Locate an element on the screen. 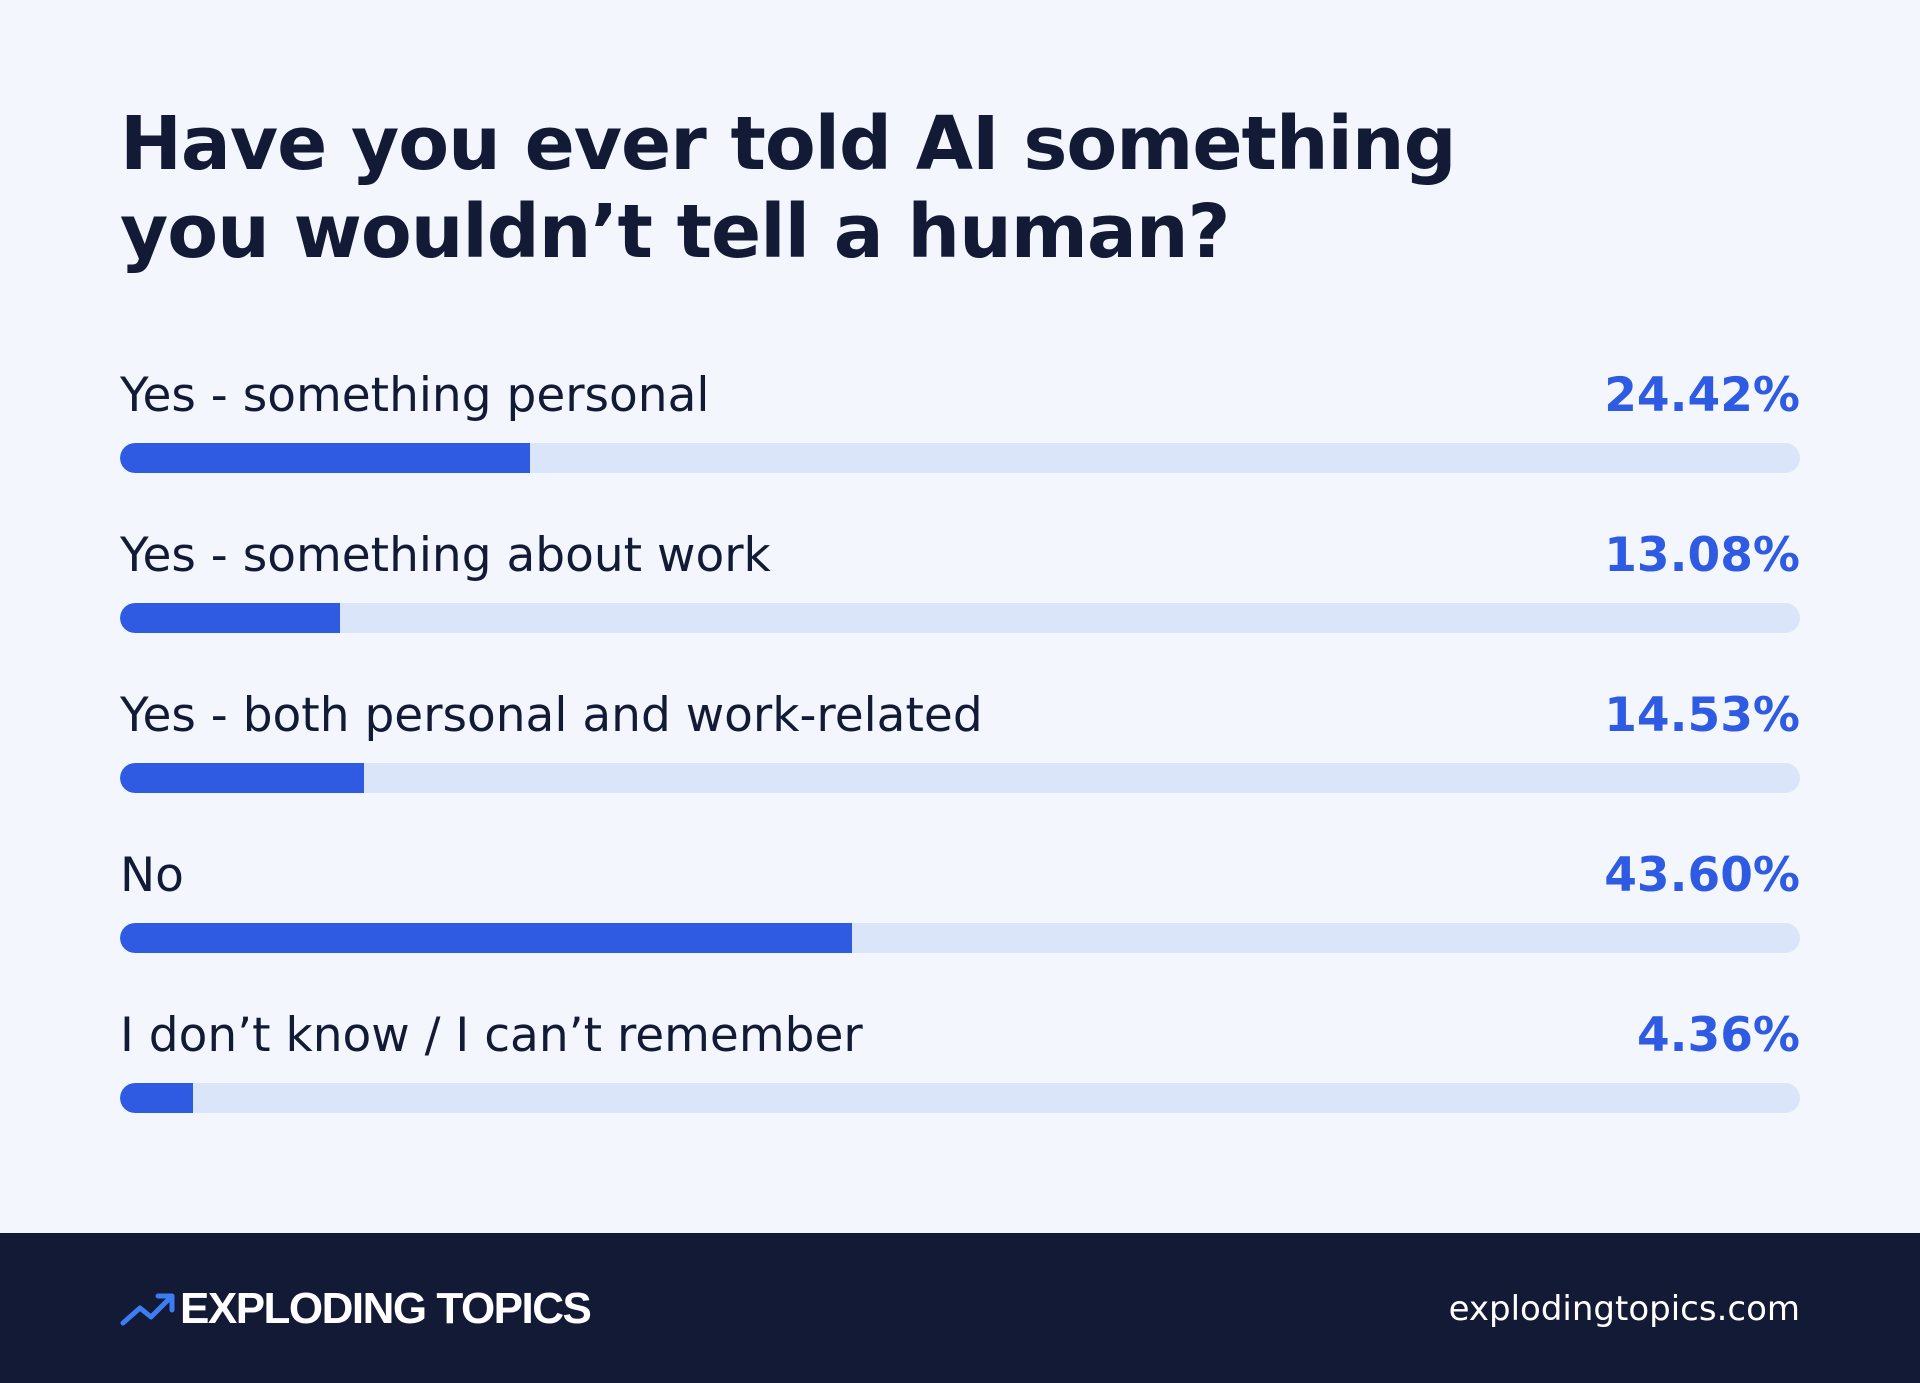  bar-label: Yes - something about work is located at coordinates (445, 555).